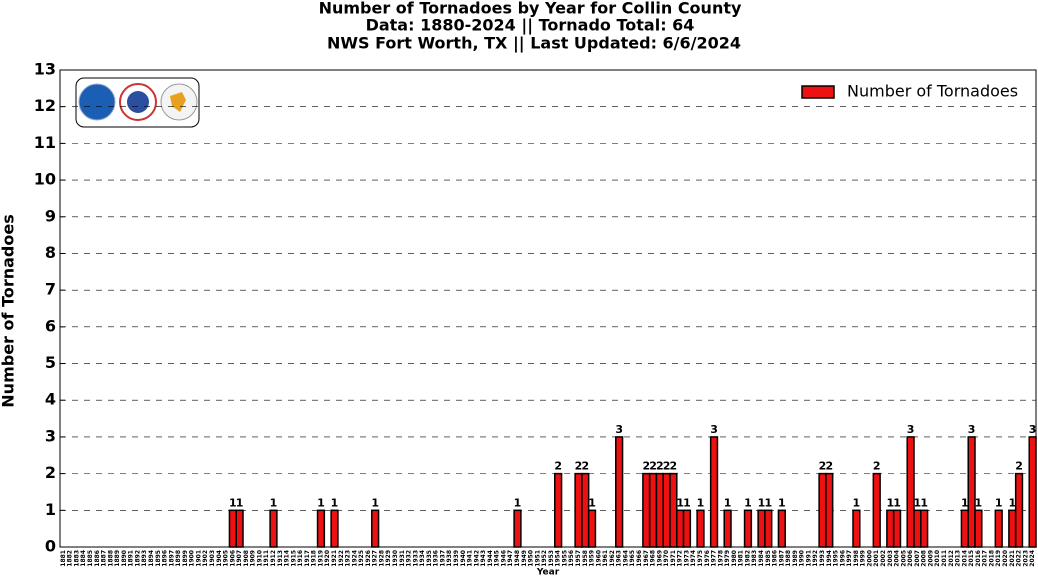 The image size is (1038, 582). Describe the element at coordinates (361, 558) in the screenshot. I see `x-tick-label: 1925` at that location.